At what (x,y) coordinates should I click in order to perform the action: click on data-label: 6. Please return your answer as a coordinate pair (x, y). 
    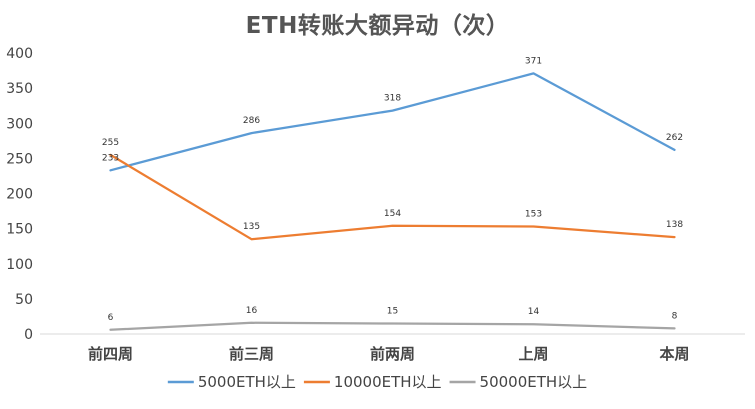
    Looking at the image, I should click on (111, 318).